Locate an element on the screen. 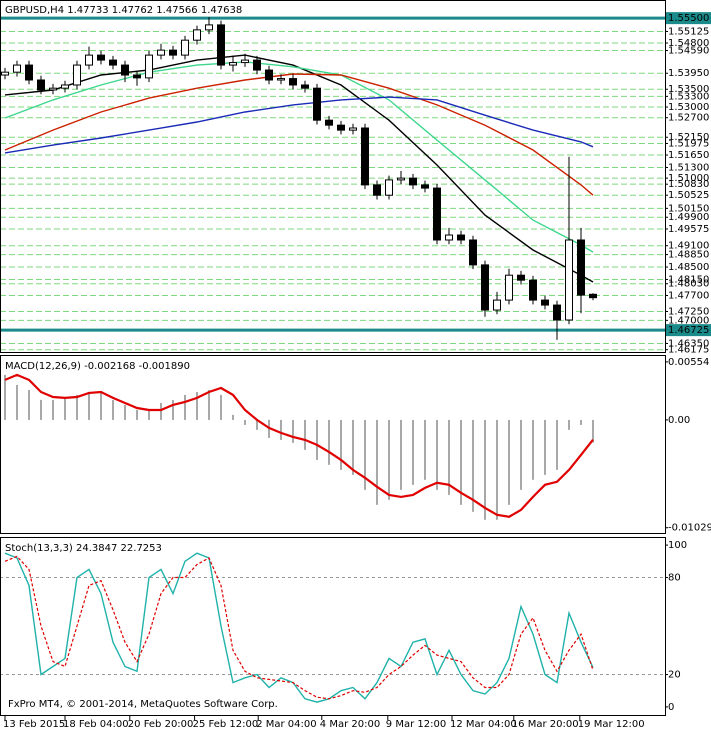 Image resolution: width=711 pixels, height=732 pixels. y-tick-label: 1.49900 is located at coordinates (688, 217).